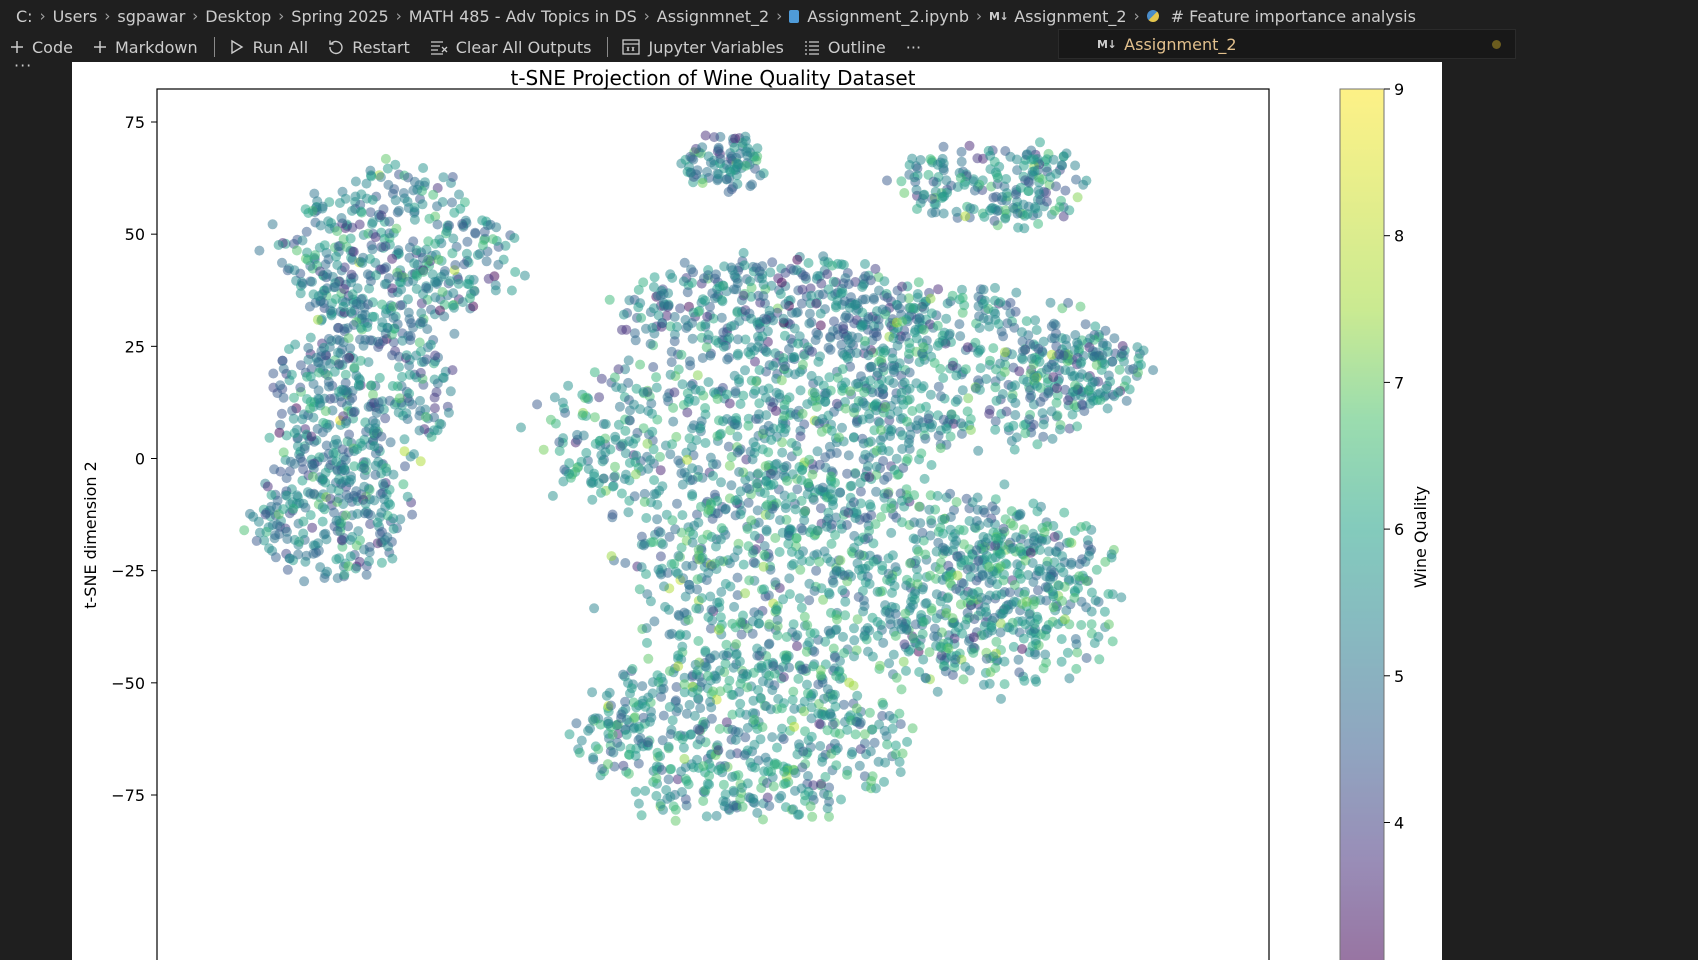 This screenshot has width=1698, height=960. What do you see at coordinates (523, 16) in the screenshot?
I see `breadcrumb-item-course: MATH 485 - Adv Topics in DS` at bounding box center [523, 16].